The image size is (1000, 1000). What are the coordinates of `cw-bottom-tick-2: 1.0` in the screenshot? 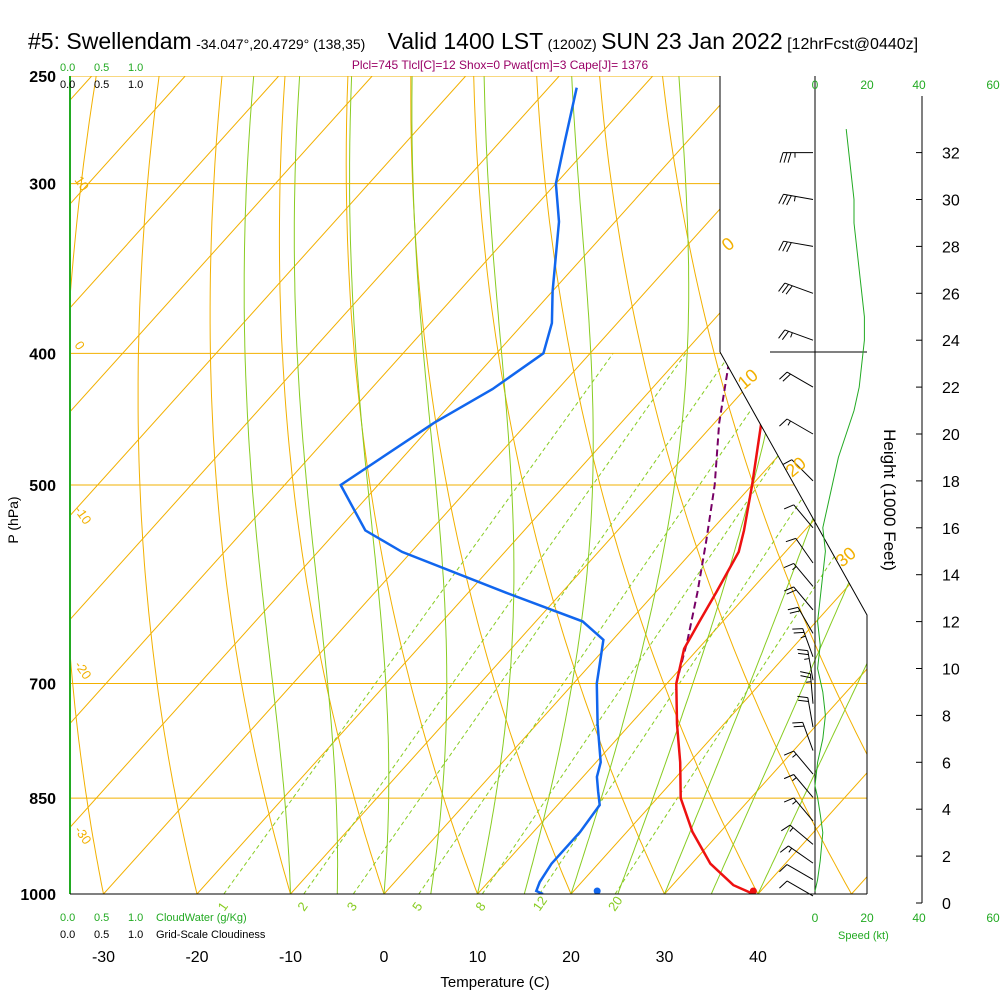 It's located at (135, 918).